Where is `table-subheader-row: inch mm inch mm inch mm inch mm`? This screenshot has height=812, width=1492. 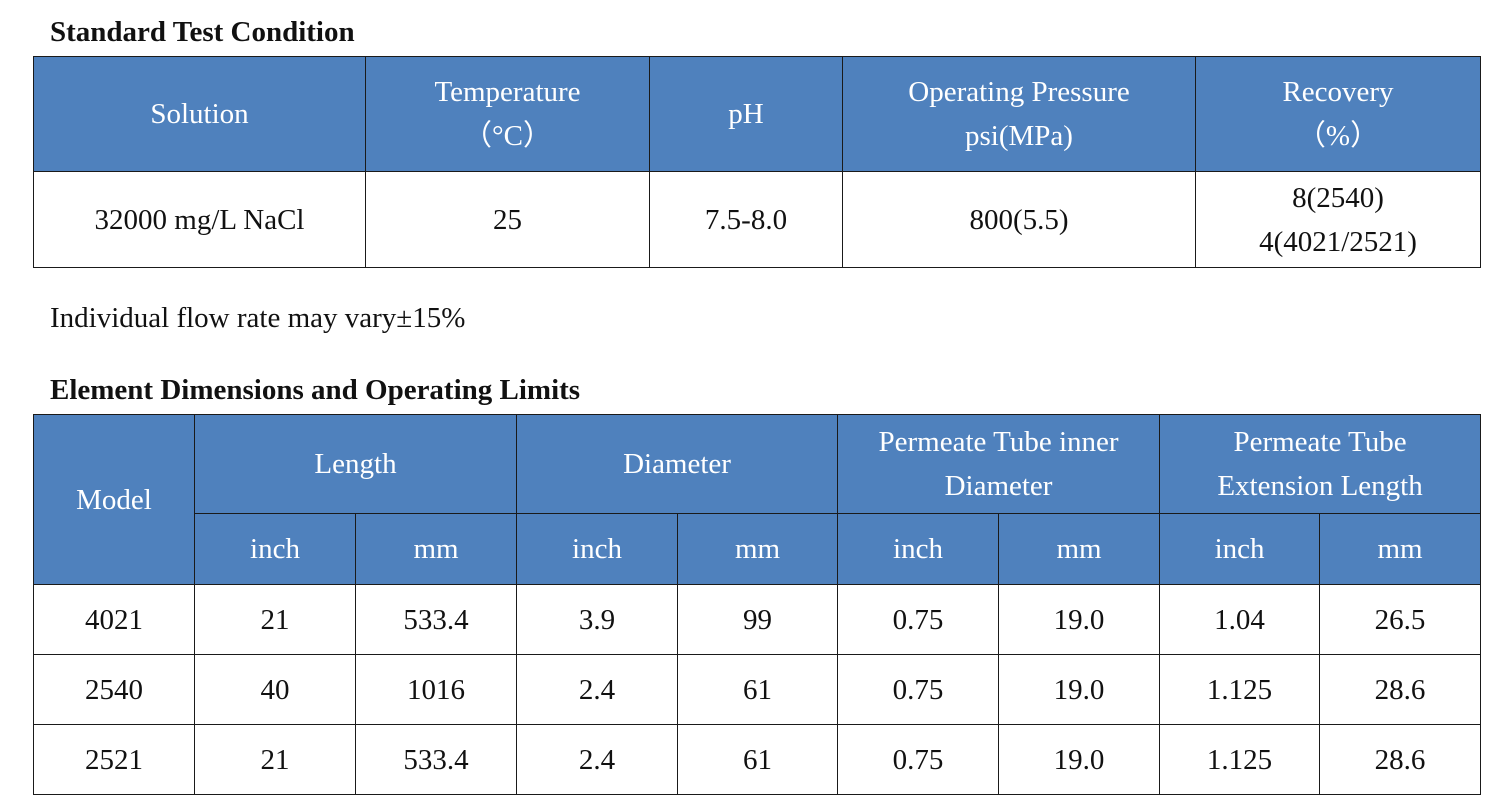
table-subheader-row: inch mm inch mm inch mm inch mm is located at coordinates (758, 549).